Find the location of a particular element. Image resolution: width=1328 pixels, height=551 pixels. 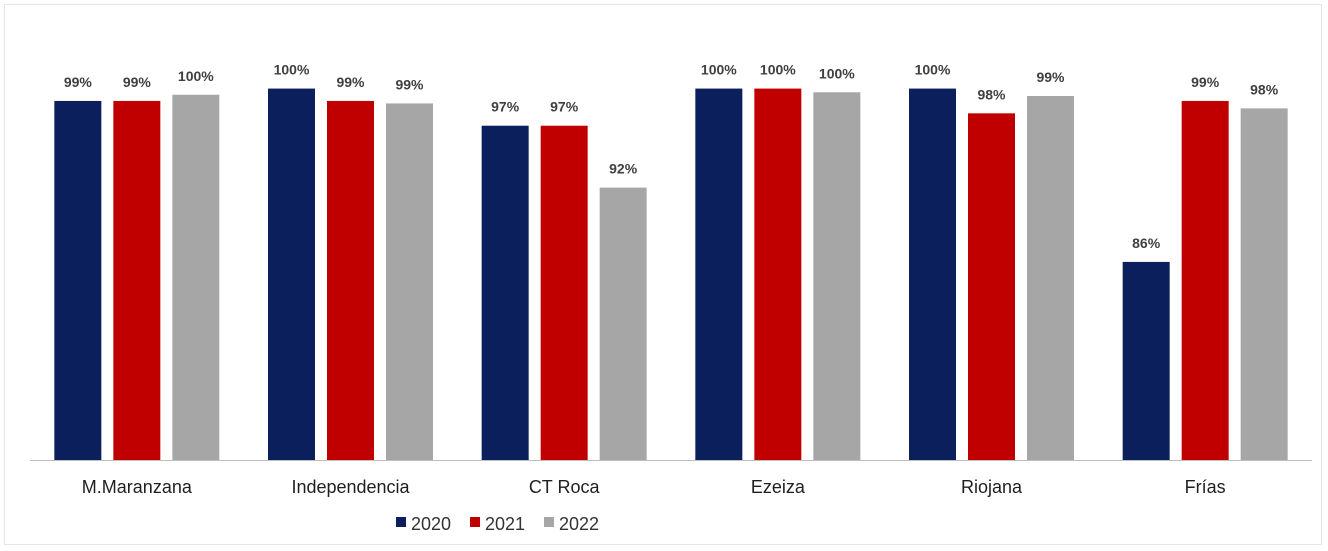

data-label-2021-4: 98% is located at coordinates (991, 94).